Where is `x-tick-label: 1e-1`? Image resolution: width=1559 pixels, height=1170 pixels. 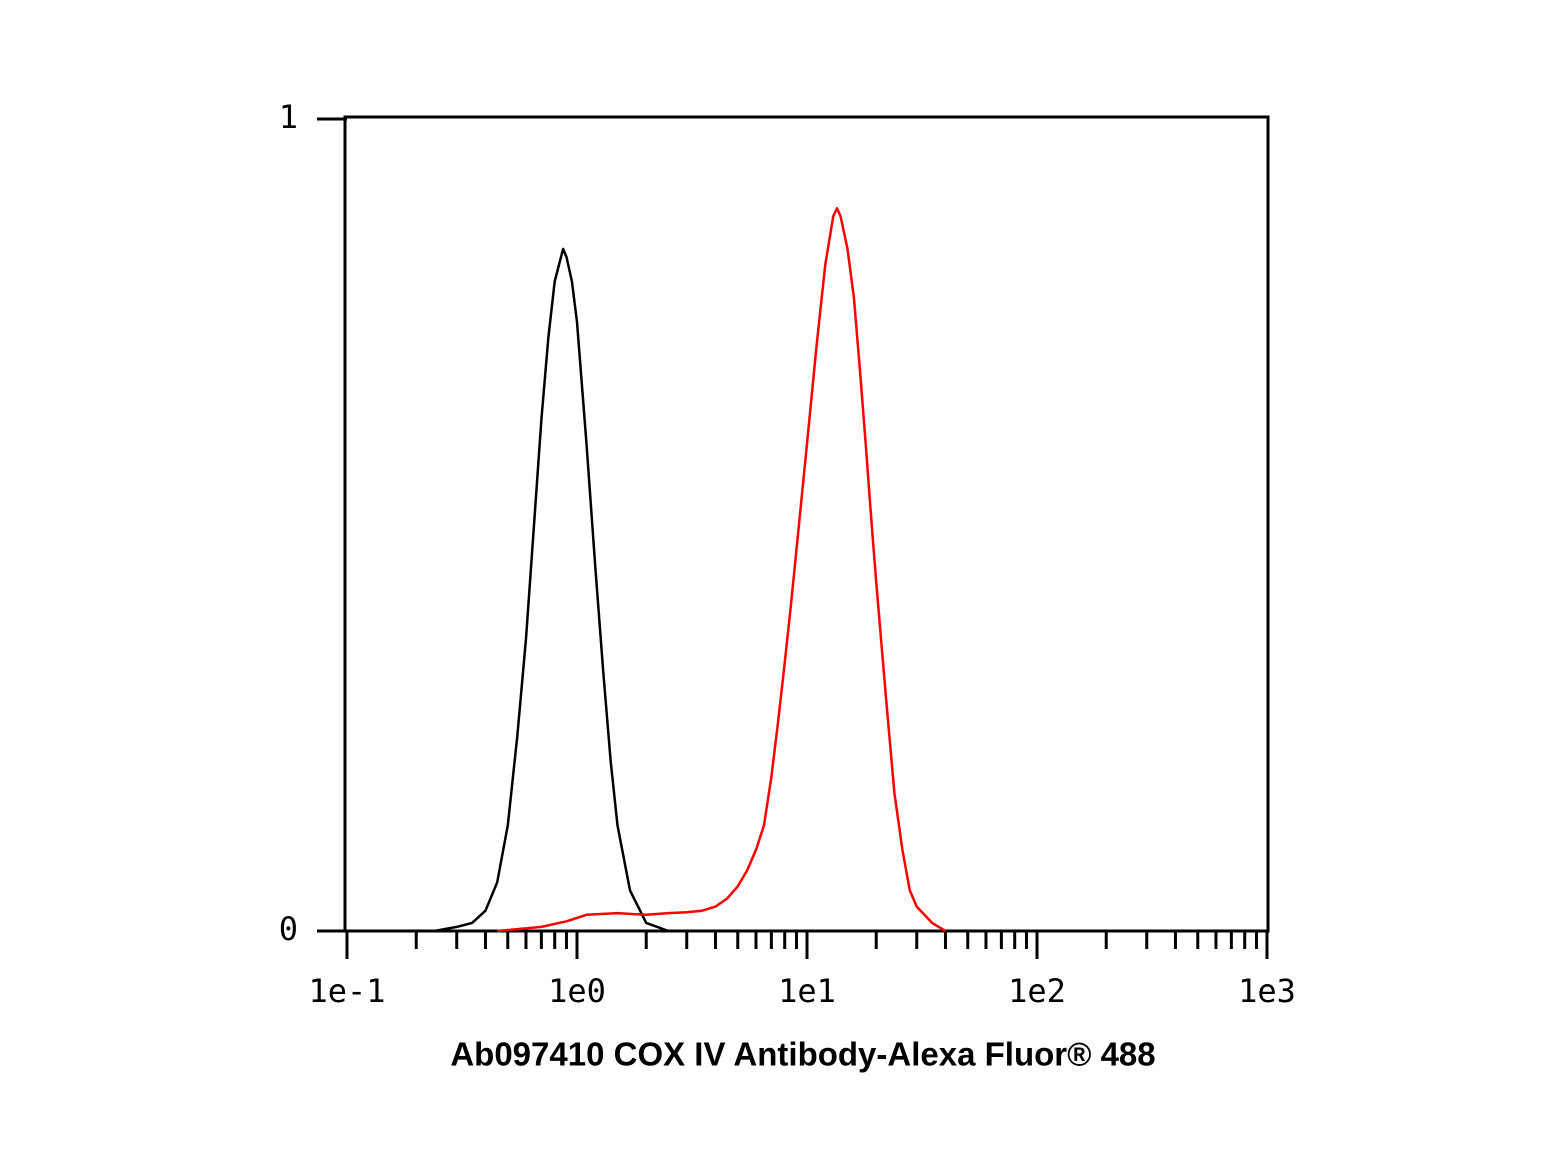
x-tick-label: 1e-1 is located at coordinates (346, 991).